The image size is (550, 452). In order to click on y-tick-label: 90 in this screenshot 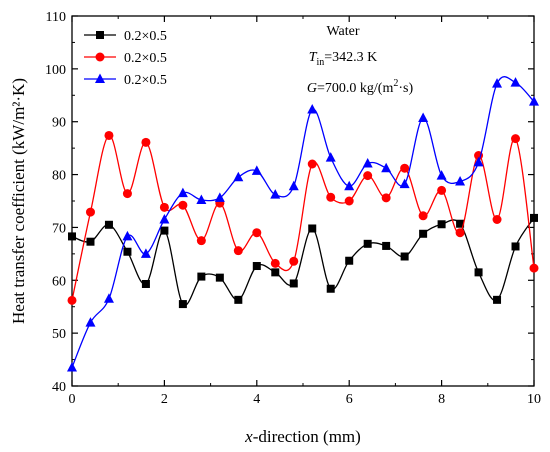, I will do `click(59, 123)`.